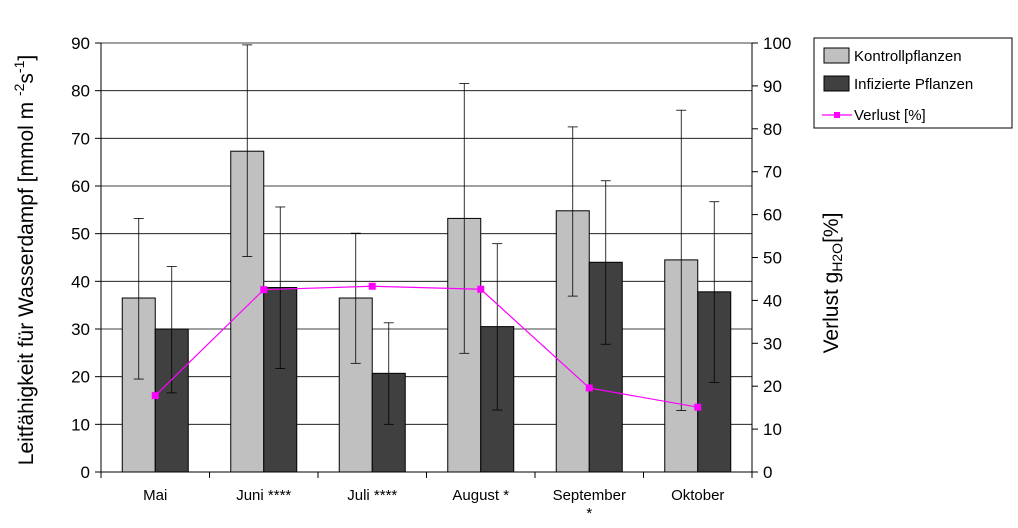  What do you see at coordinates (837, 115) in the screenshot?
I see `legend-swatch-verlust-marker` at bounding box center [837, 115].